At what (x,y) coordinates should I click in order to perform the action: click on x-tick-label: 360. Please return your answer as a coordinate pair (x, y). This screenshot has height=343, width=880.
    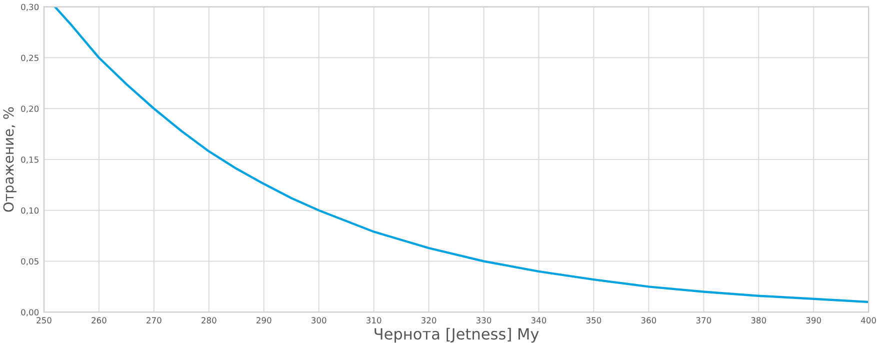
    Looking at the image, I should click on (648, 320).